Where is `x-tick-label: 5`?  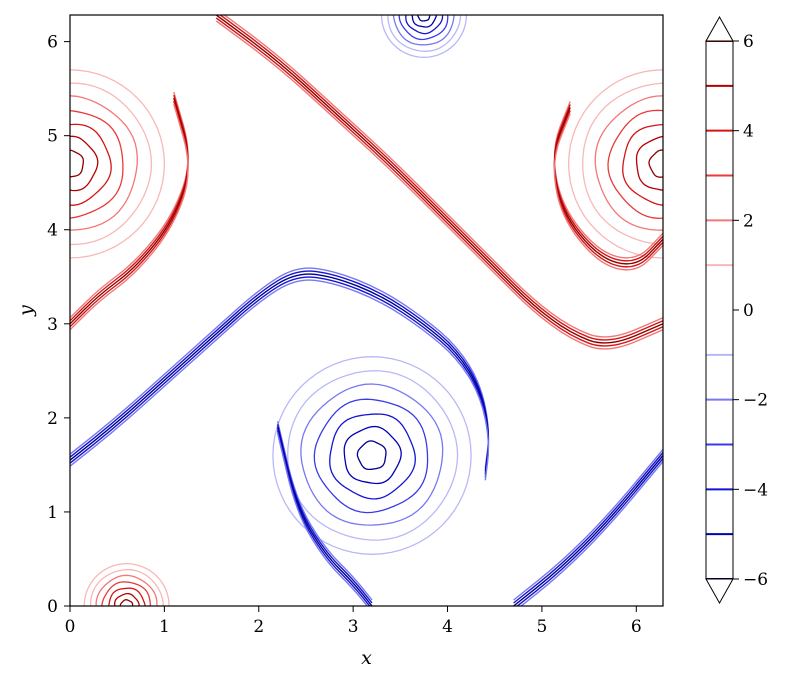
x-tick-label: 5 is located at coordinates (541, 627).